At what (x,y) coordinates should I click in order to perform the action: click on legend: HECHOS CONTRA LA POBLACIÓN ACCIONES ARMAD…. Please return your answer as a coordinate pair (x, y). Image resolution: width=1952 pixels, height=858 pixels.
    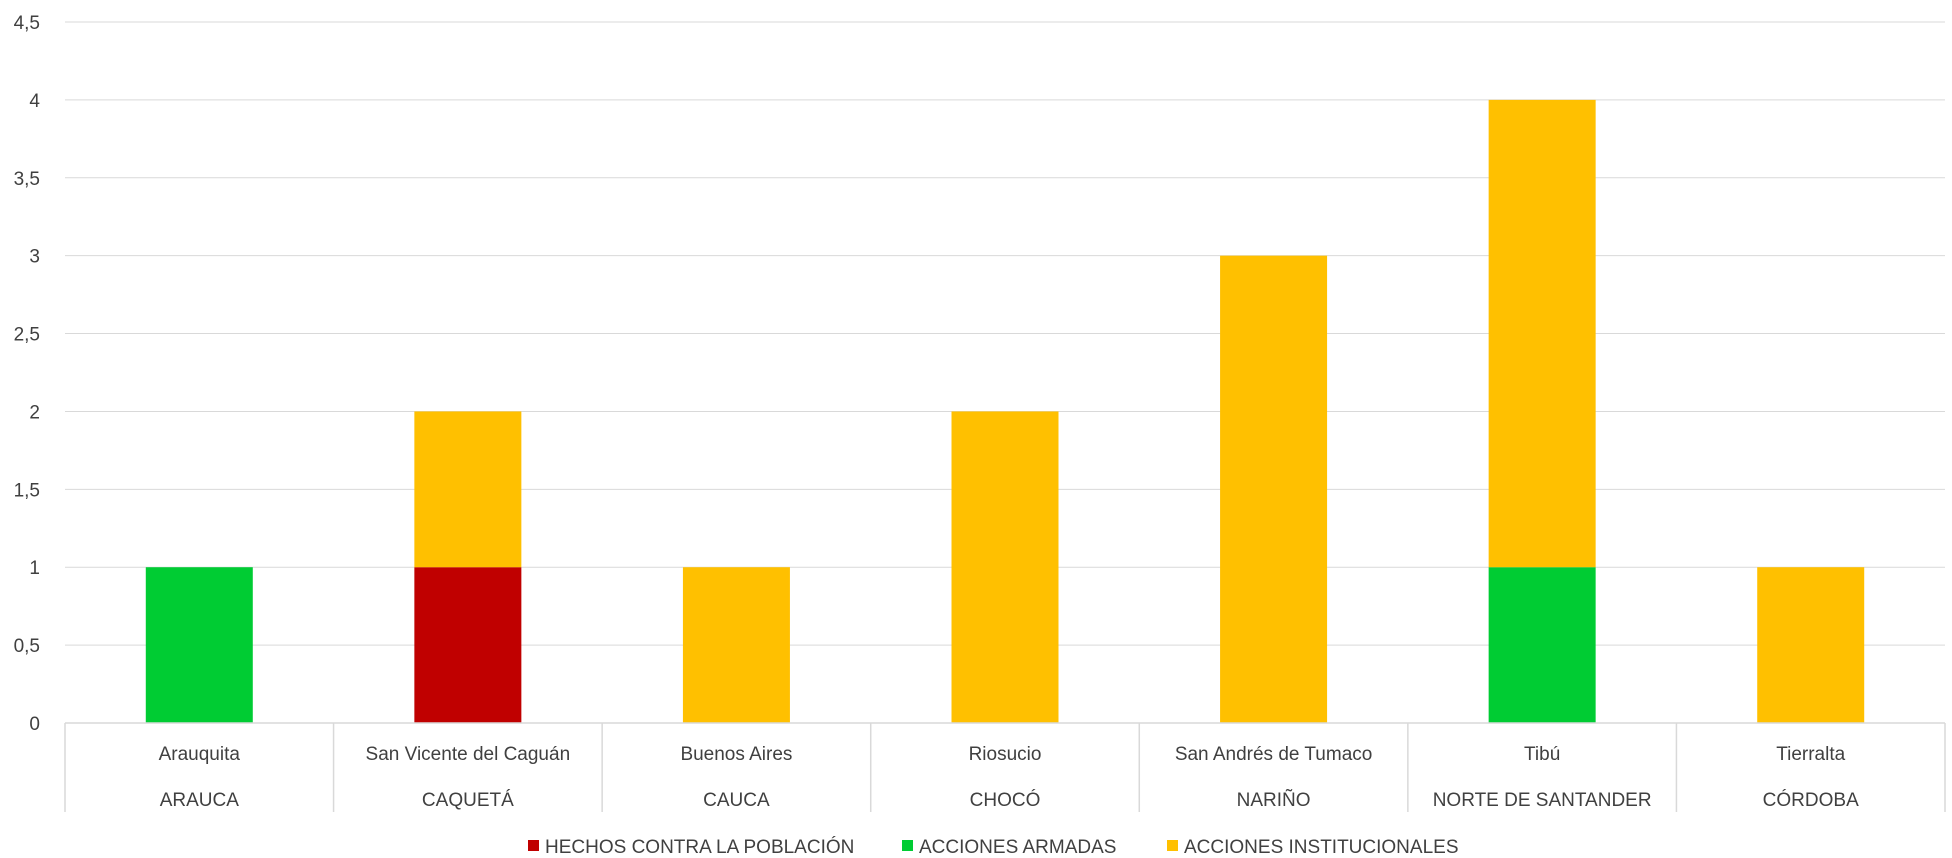
    Looking at the image, I should click on (993, 847).